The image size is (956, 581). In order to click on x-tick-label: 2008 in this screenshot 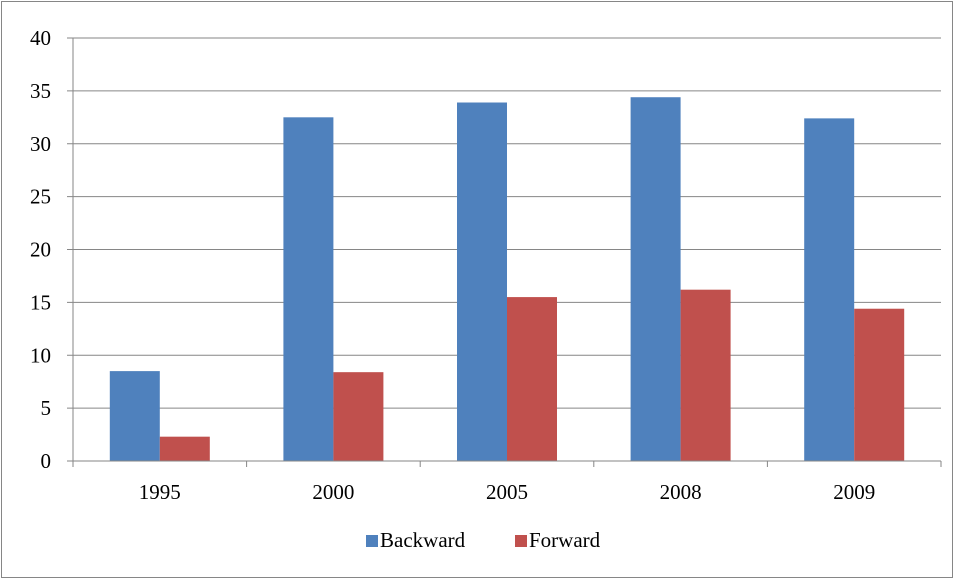, I will do `click(681, 492)`.